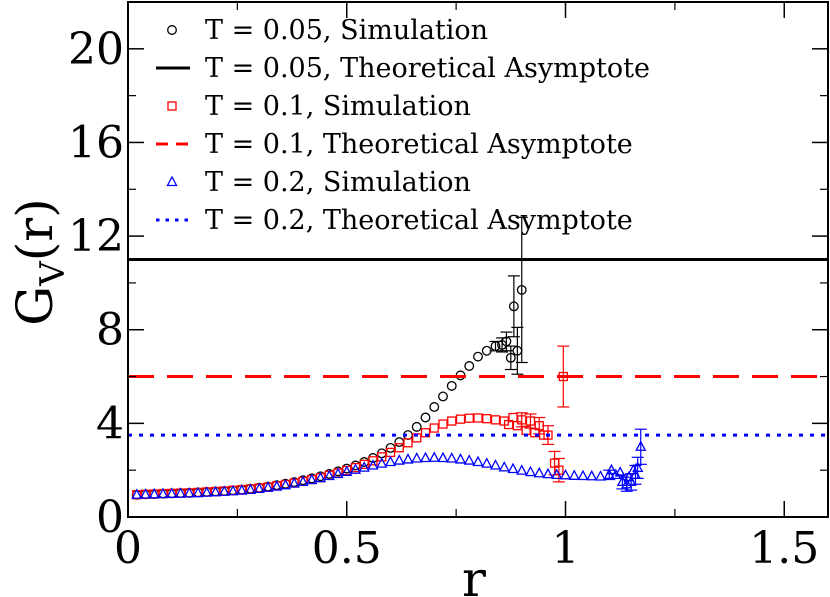 The width and height of the screenshot is (830, 597). Describe the element at coordinates (96, 236) in the screenshot. I see `y-tick-label: 12` at that location.